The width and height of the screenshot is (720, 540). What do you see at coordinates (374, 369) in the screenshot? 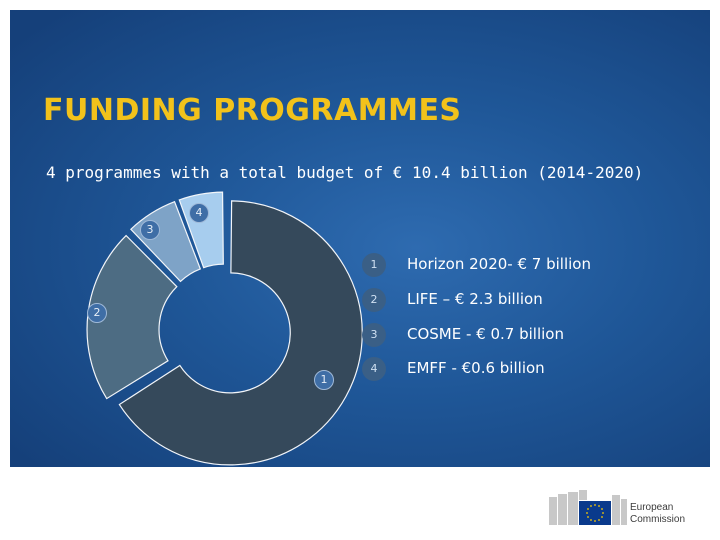
I see `legend-badge-4: 4` at bounding box center [374, 369].